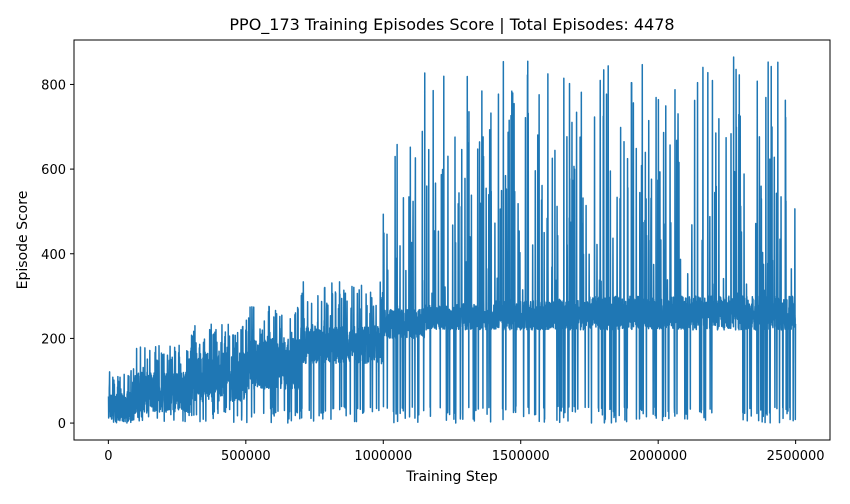 The height and width of the screenshot is (504, 850). I want to click on x-tick-label: 1500000, so click(521, 456).